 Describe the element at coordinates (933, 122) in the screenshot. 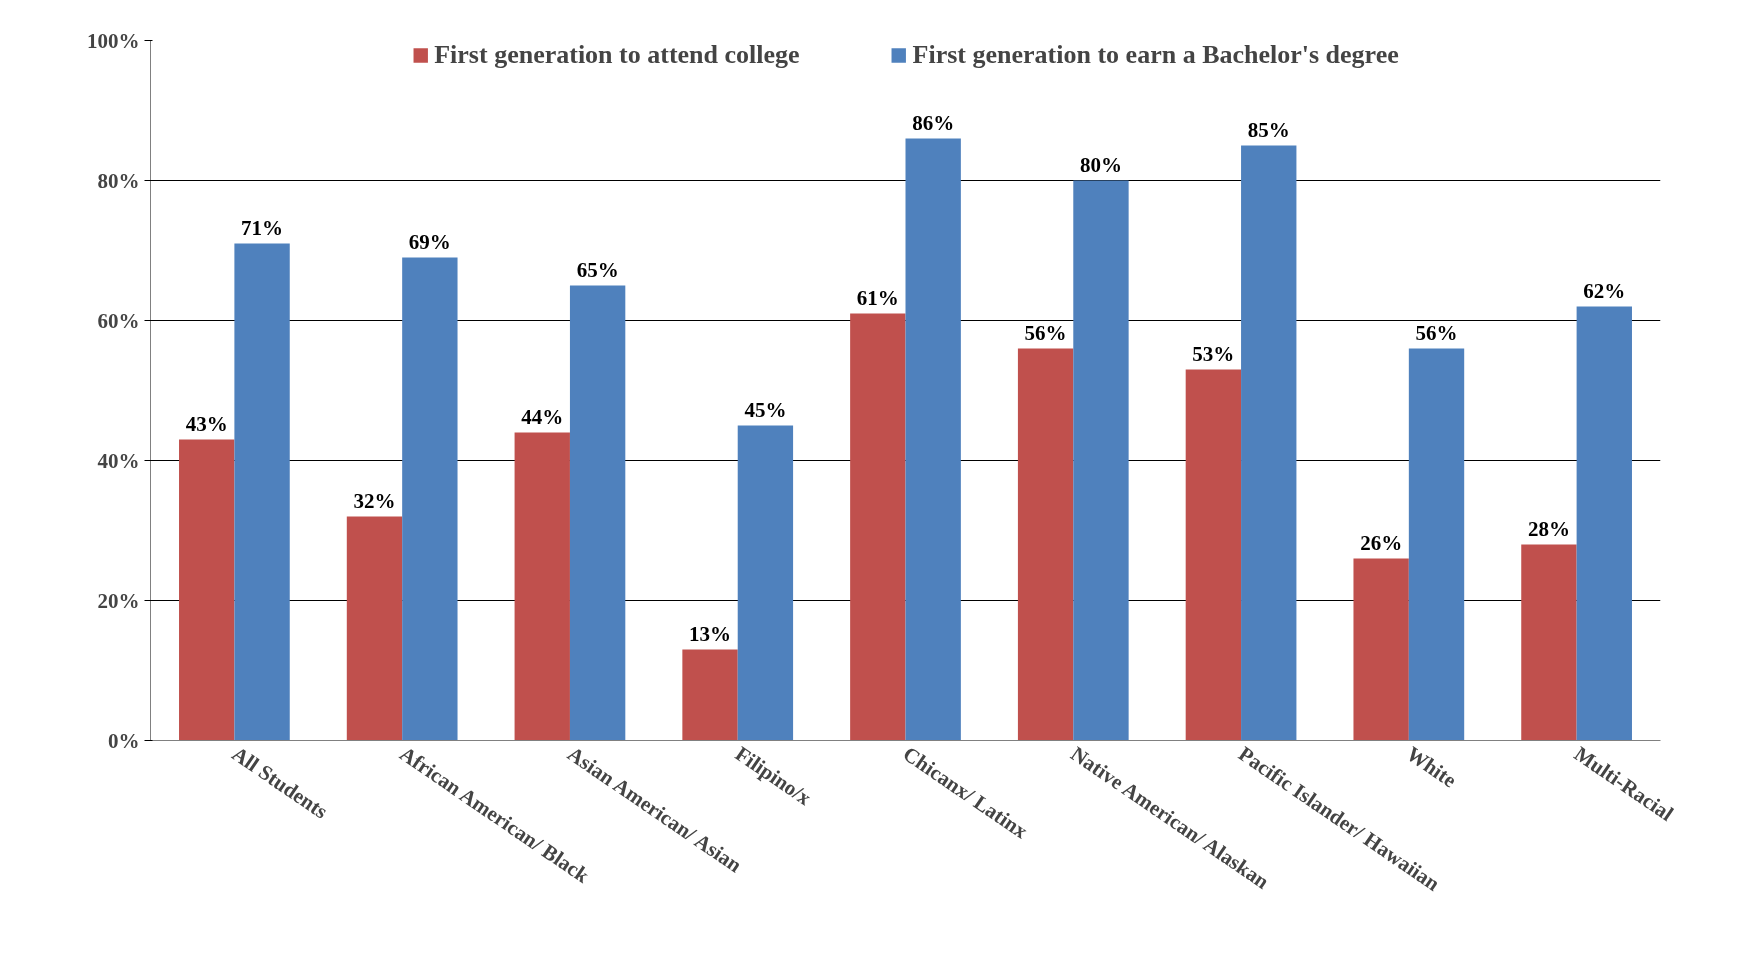

I see `data-label: 86%` at that location.